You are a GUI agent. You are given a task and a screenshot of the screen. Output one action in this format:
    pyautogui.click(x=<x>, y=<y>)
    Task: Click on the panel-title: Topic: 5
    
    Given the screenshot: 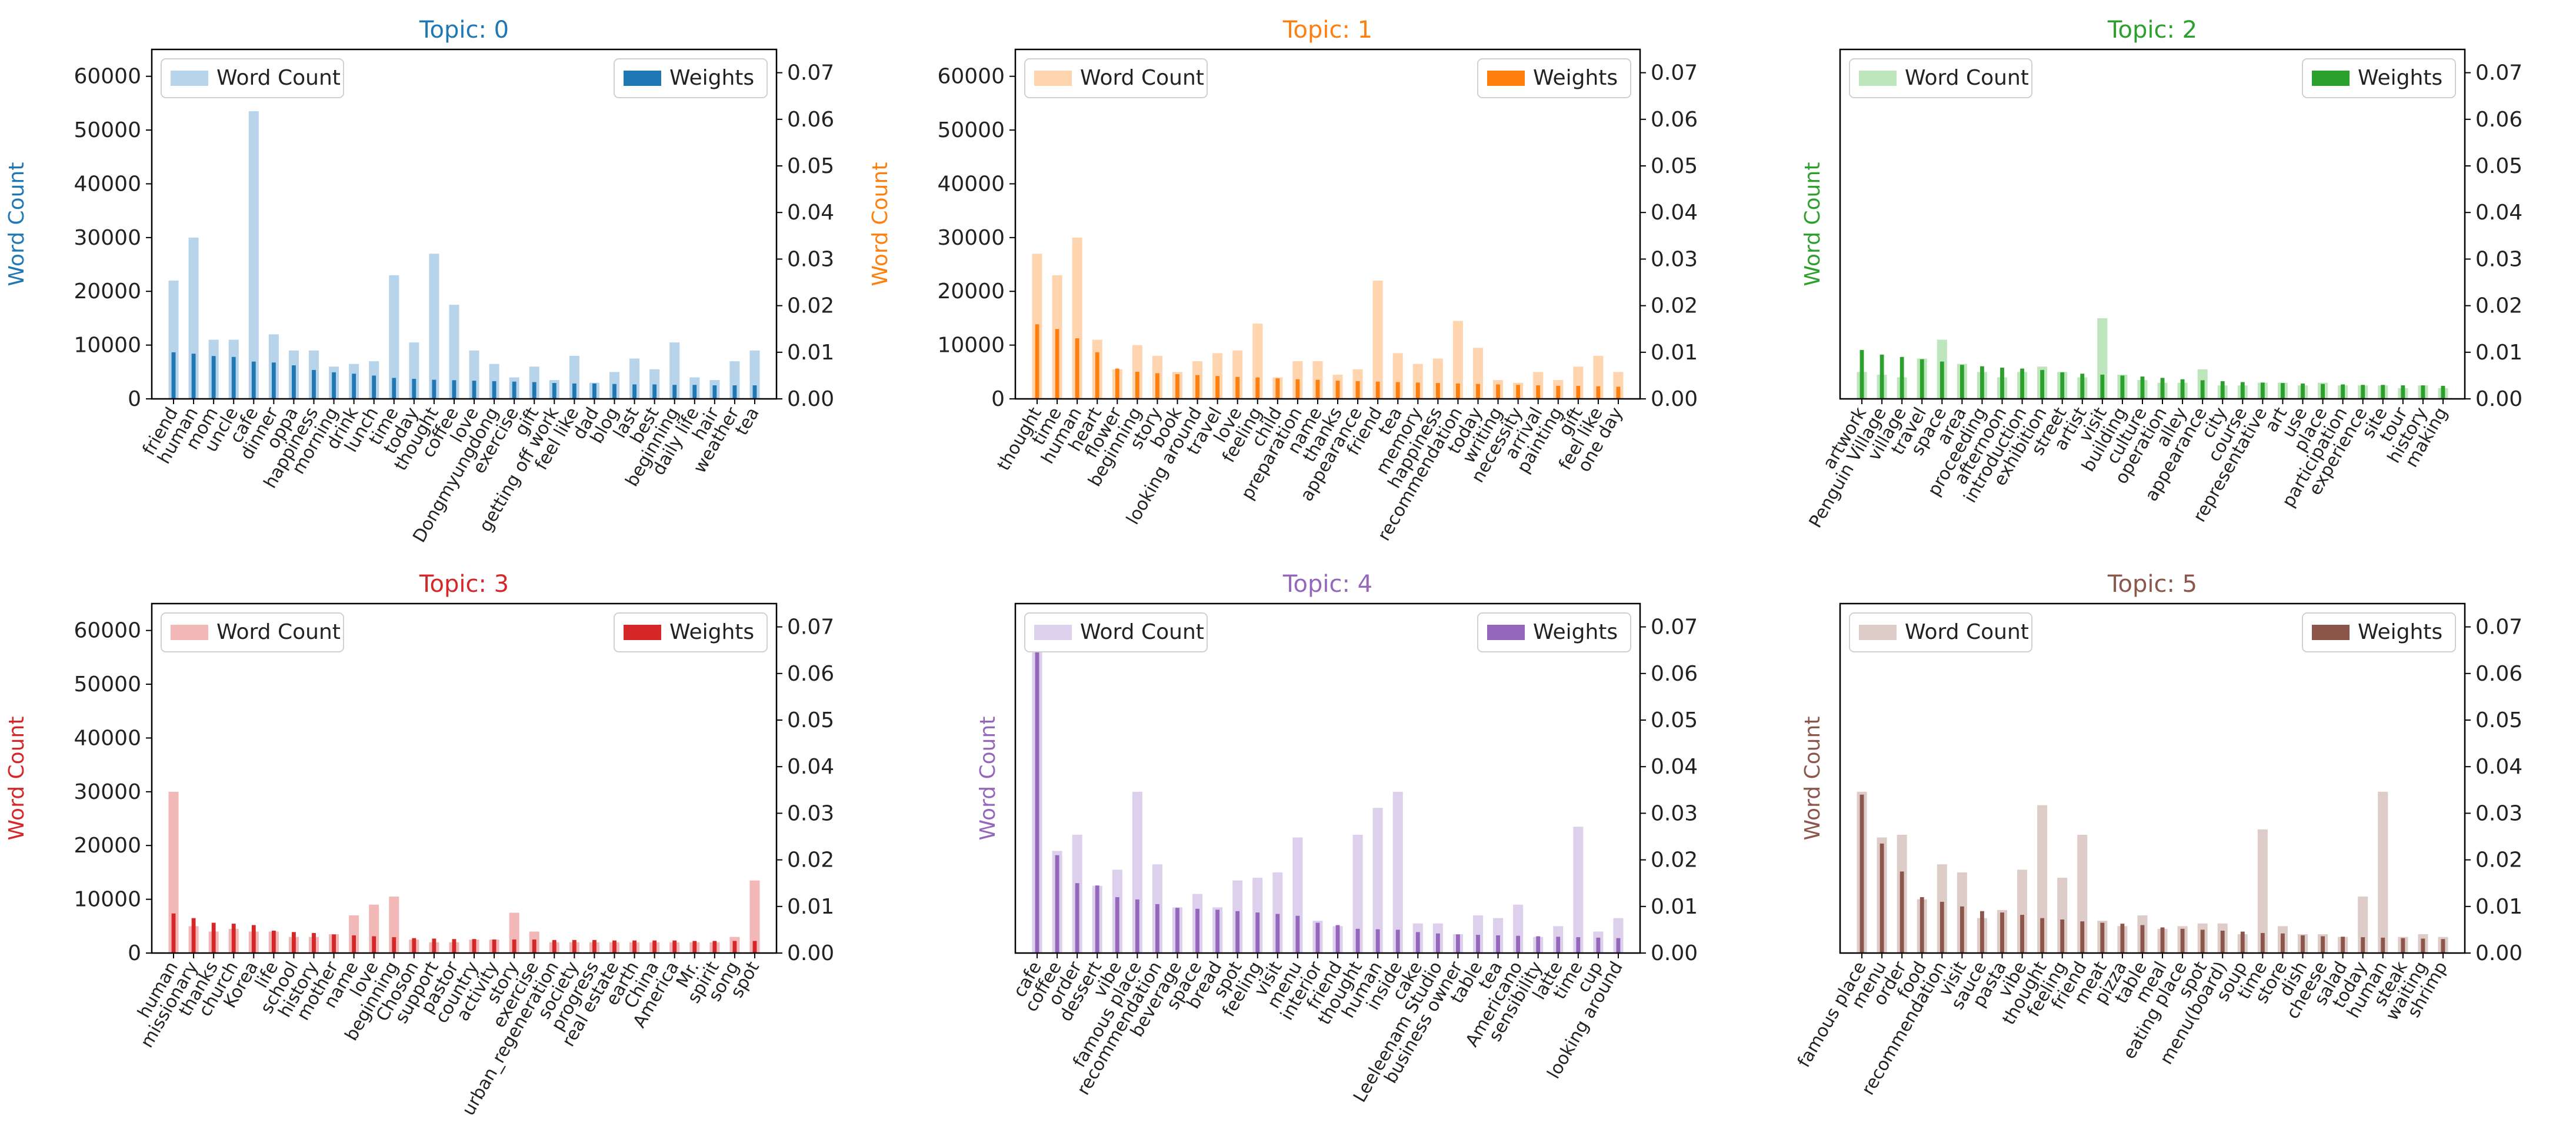 What is the action you would take?
    pyautogui.click(x=2152, y=584)
    